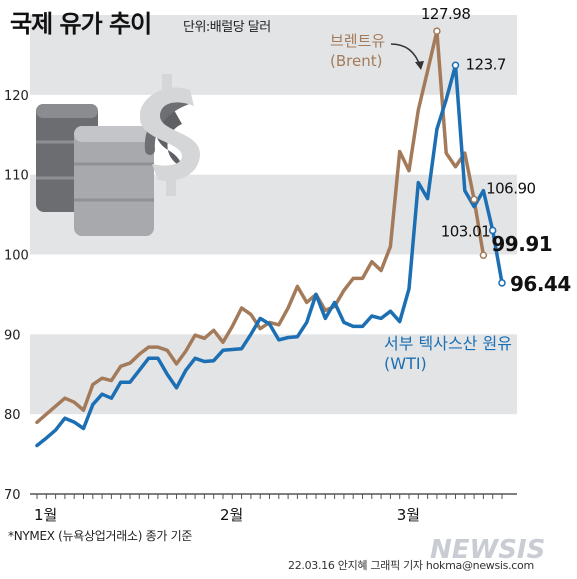  I want to click on data-label: 99.91, so click(521, 244).